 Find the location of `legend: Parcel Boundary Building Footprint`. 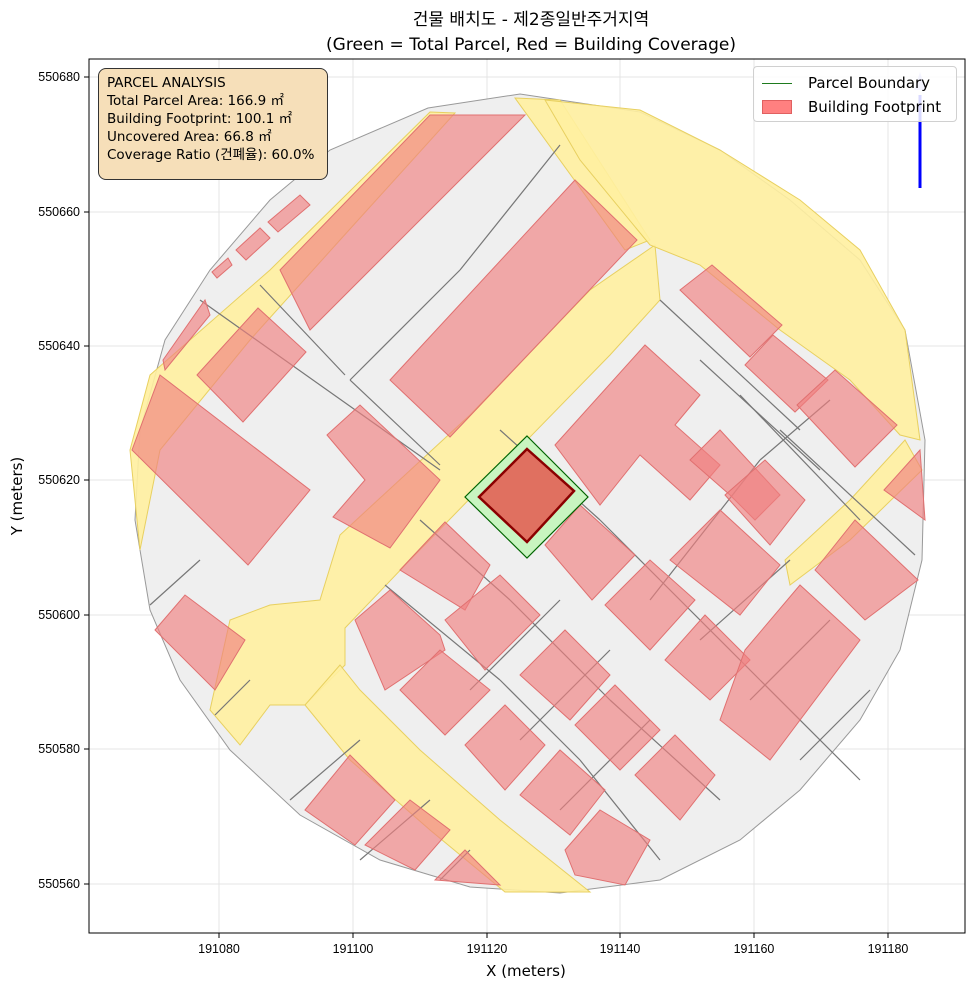

legend: Parcel Boundary Building Footprint is located at coordinates (855, 94).